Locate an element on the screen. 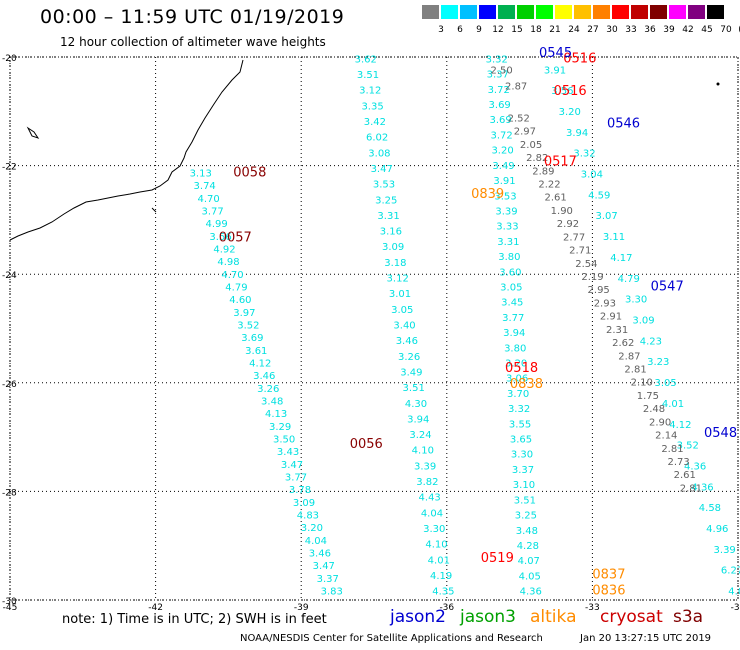 The height and width of the screenshot is (650, 740). swh-value: 2.19 is located at coordinates (592, 277).